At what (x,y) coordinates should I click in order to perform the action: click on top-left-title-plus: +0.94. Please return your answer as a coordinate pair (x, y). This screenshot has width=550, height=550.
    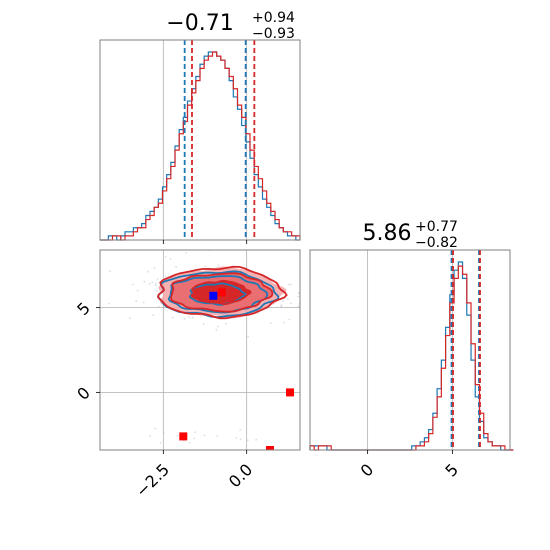
    Looking at the image, I should click on (273, 18).